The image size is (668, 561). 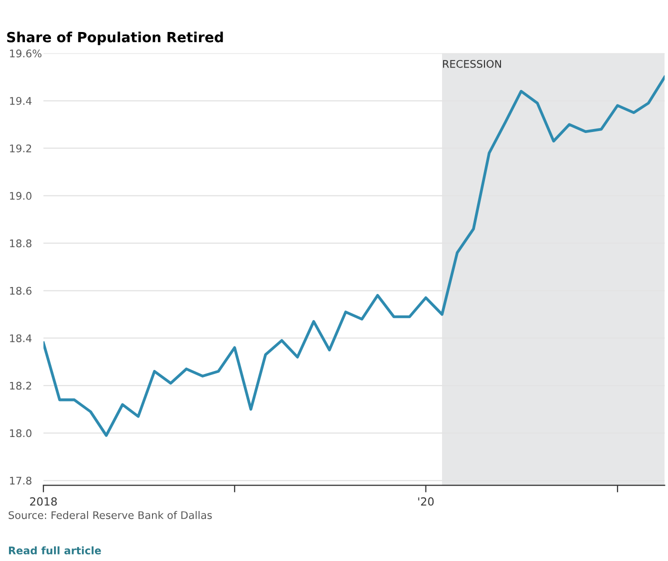 I want to click on y-tick-label: 19.4, so click(x=21, y=100).